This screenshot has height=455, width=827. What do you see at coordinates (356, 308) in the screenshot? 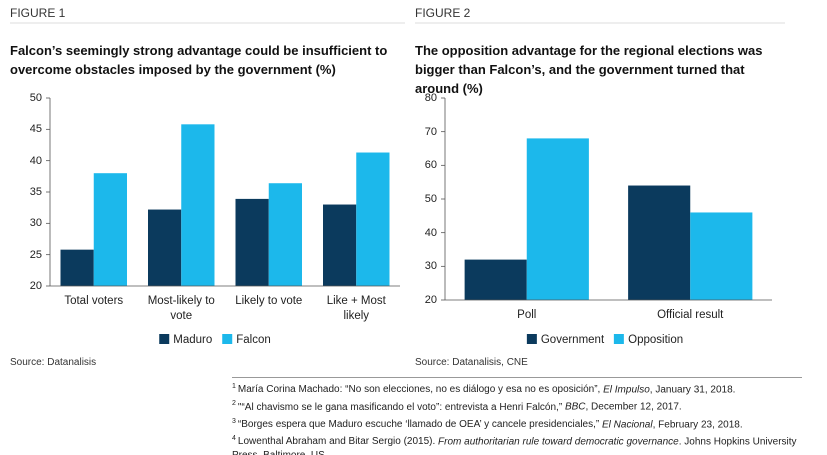
I see `x-tick-label: Like + Most likely` at bounding box center [356, 308].